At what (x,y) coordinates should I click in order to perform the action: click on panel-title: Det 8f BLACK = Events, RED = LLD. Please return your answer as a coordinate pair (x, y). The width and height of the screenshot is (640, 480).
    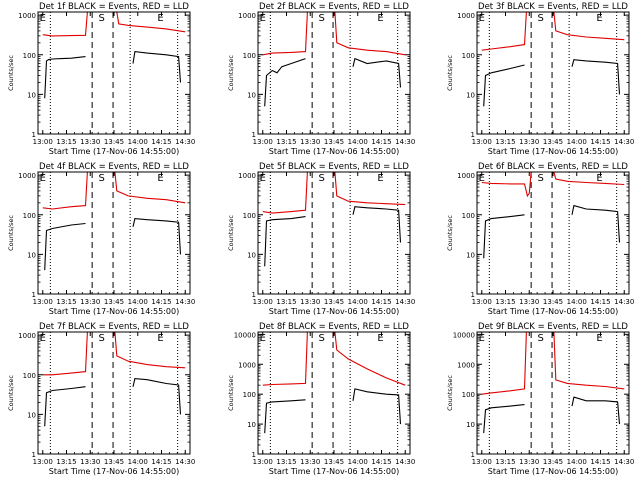
    Looking at the image, I should click on (334, 327).